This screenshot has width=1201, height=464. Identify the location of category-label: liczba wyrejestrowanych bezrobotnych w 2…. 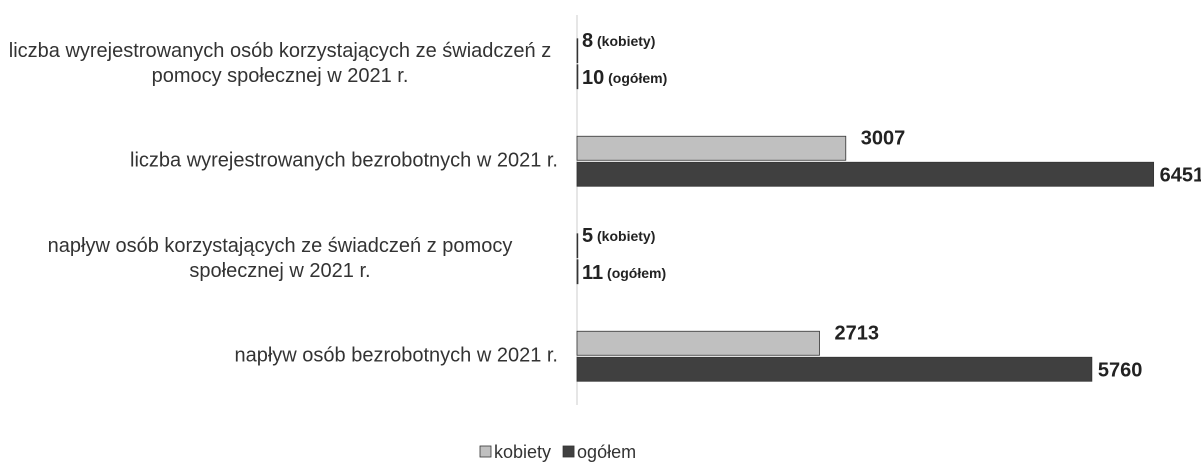
(344, 160).